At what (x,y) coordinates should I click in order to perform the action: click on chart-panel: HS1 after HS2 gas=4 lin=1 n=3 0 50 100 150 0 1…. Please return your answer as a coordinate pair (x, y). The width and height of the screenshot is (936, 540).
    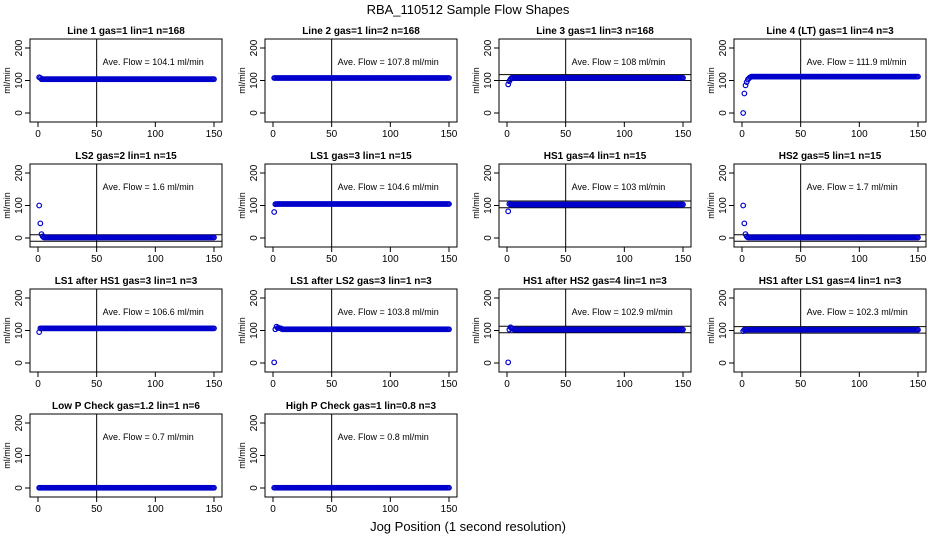
    Looking at the image, I should click on (581, 333).